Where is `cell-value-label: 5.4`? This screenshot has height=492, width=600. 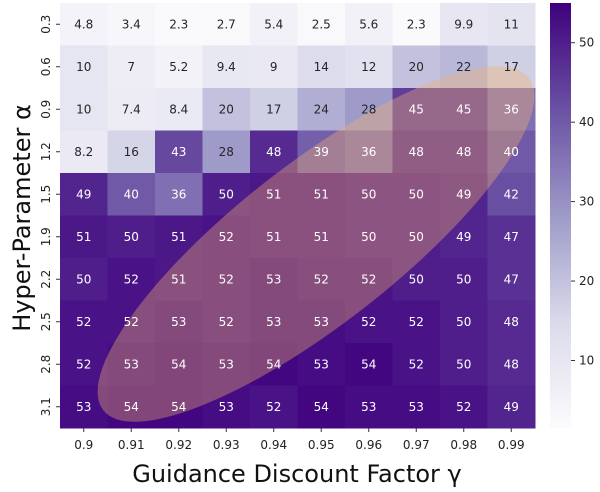 cell-value-label: 5.4 is located at coordinates (273, 24).